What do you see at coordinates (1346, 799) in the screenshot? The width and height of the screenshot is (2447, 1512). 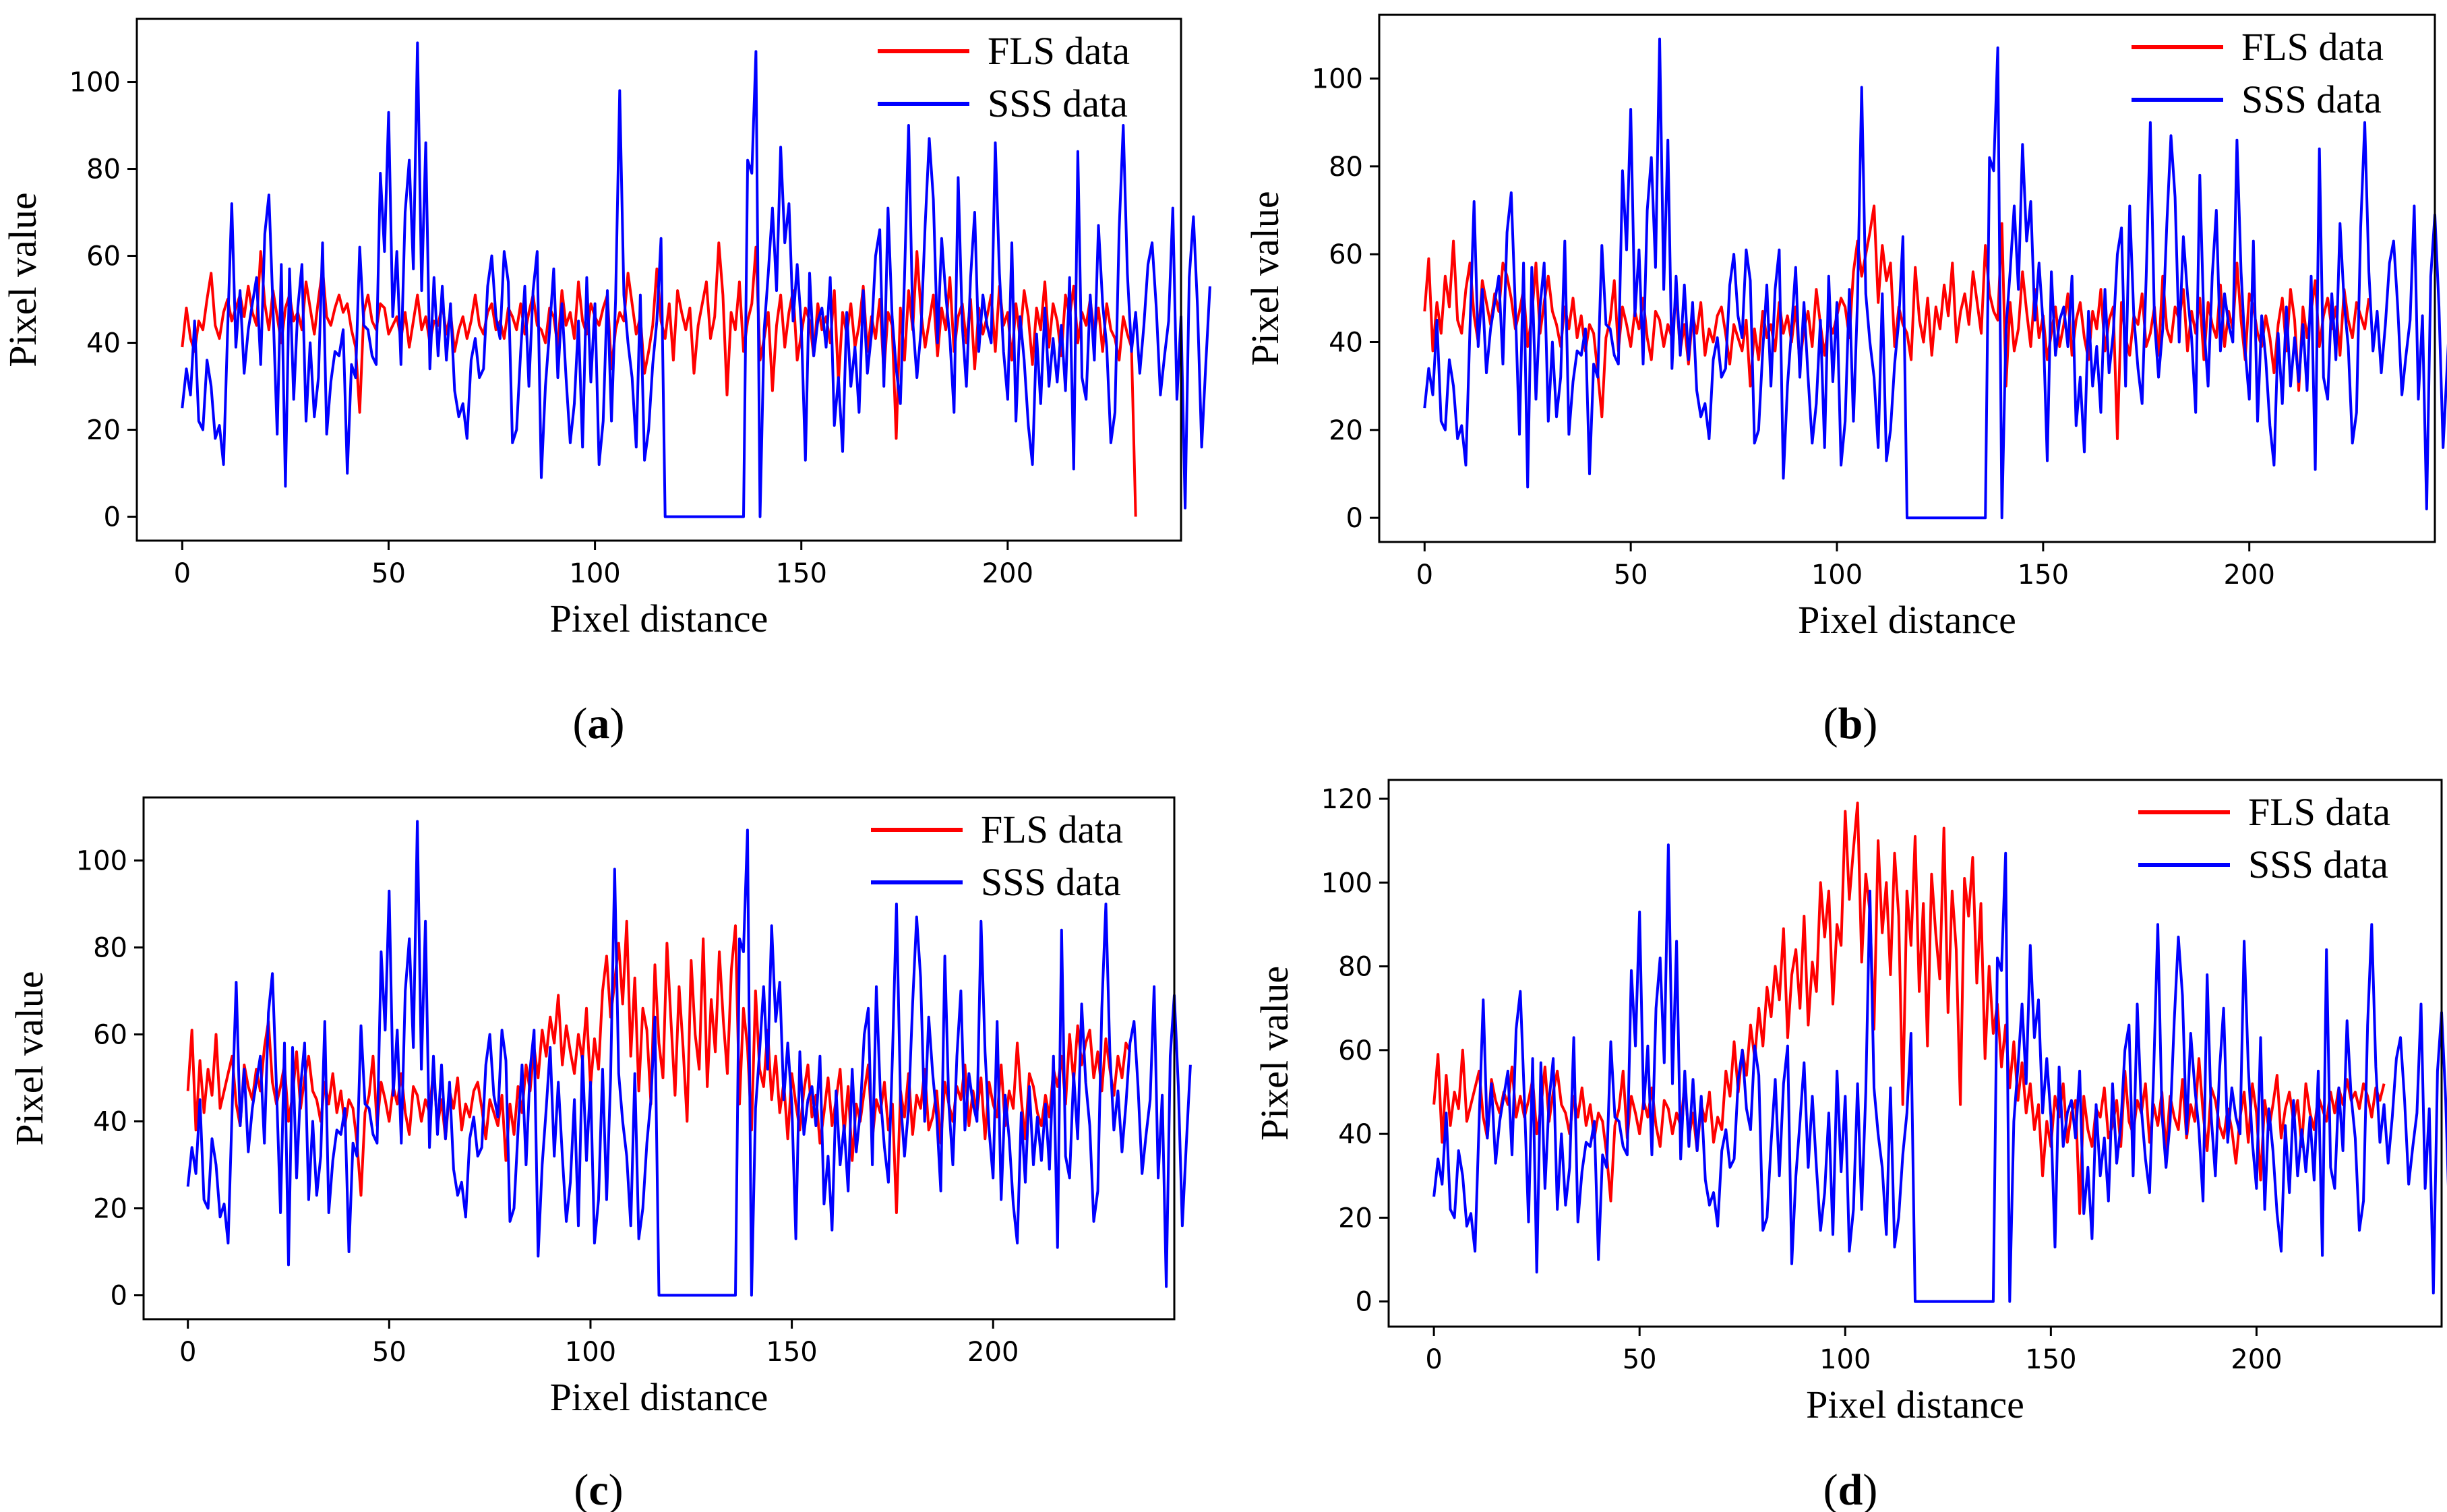 I see `y-tick-label: 120` at bounding box center [1346, 799].